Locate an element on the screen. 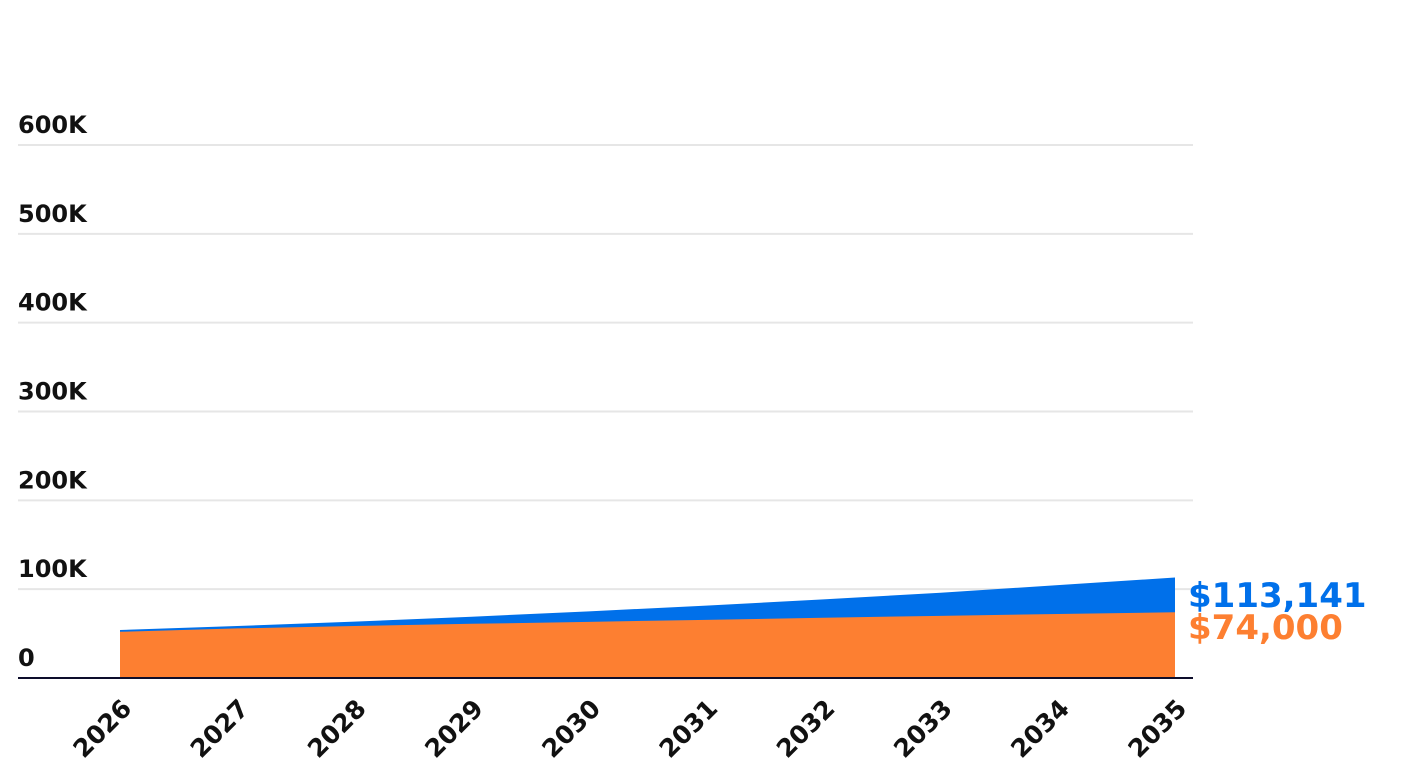 The image size is (1401, 783). series-end-label-1: $74,000 is located at coordinates (1265, 628).